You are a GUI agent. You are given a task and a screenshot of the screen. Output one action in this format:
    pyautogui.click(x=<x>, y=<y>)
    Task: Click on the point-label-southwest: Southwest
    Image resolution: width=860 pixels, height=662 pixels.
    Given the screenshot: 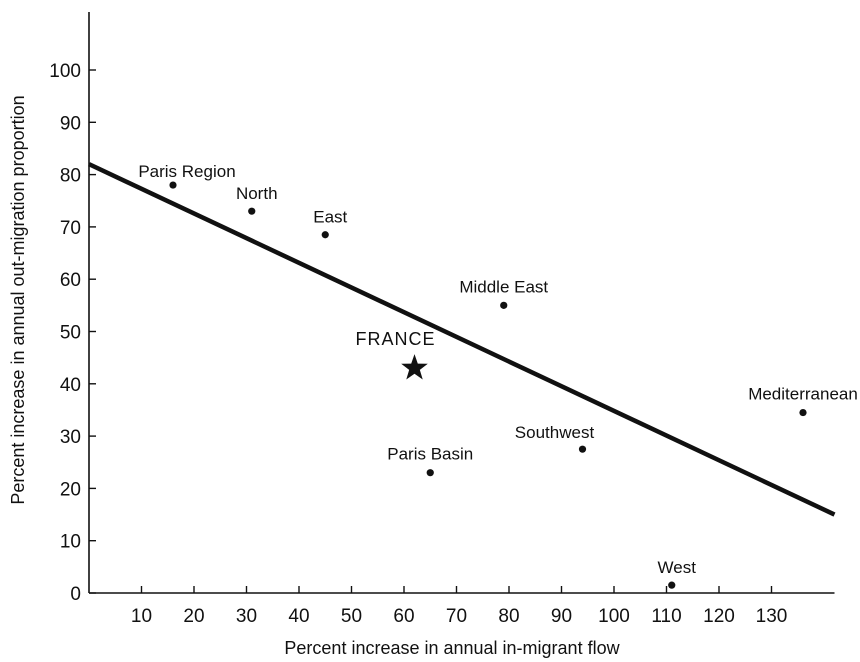 What is the action you would take?
    pyautogui.click(x=555, y=432)
    